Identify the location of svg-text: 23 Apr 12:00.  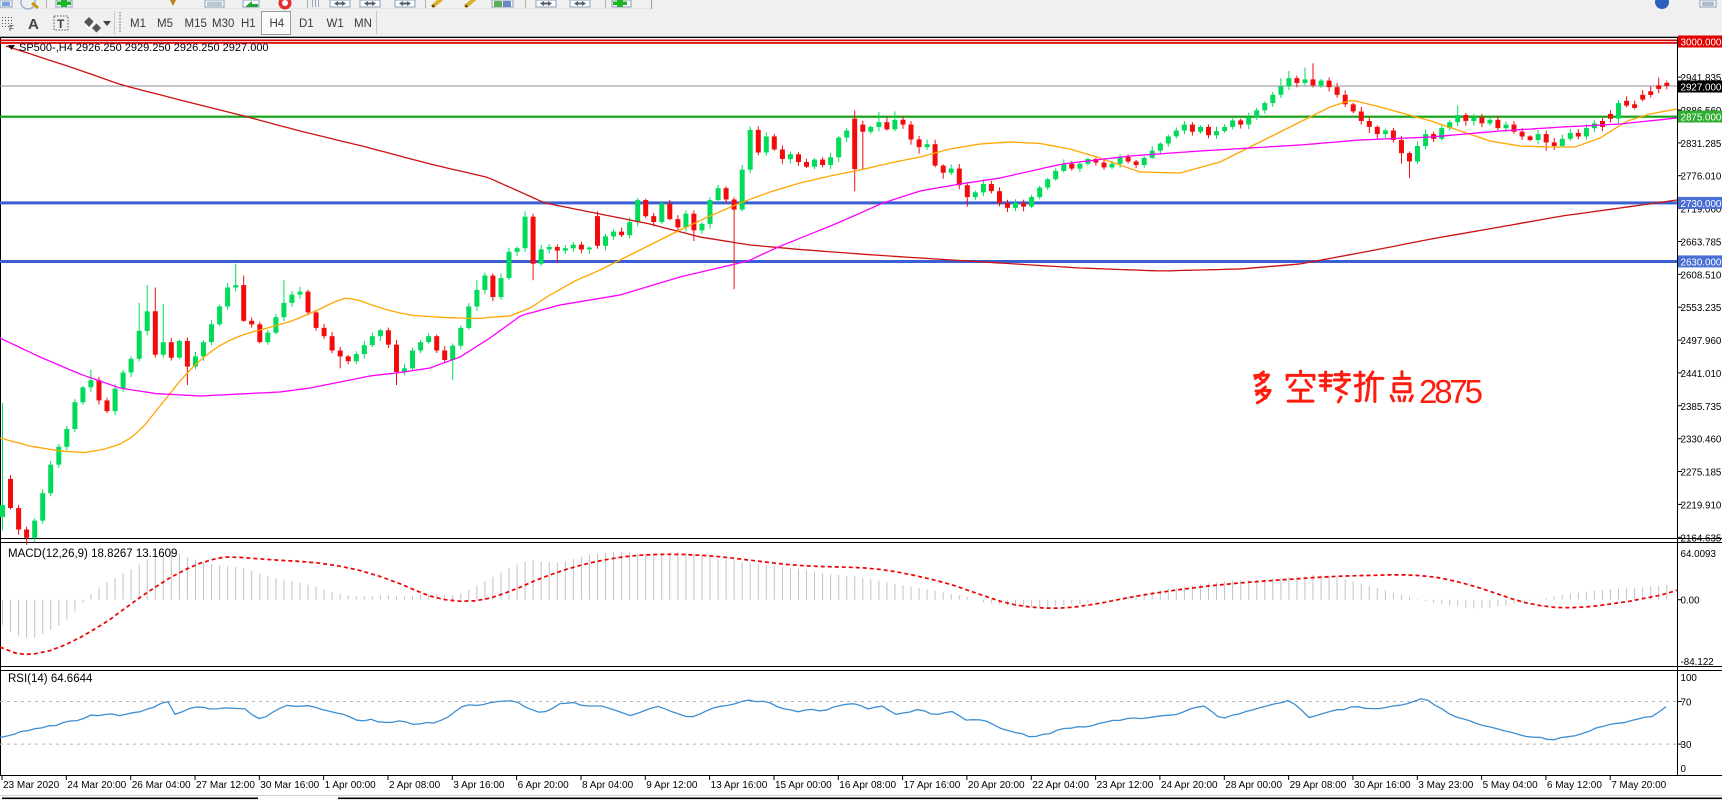
(1125, 785).